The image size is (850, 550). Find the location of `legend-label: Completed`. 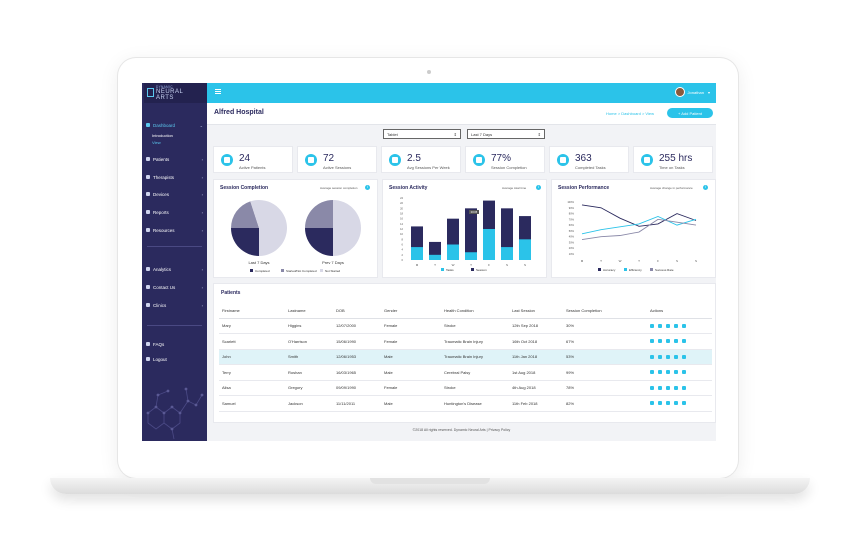

legend-label: Completed is located at coordinates (262, 271).